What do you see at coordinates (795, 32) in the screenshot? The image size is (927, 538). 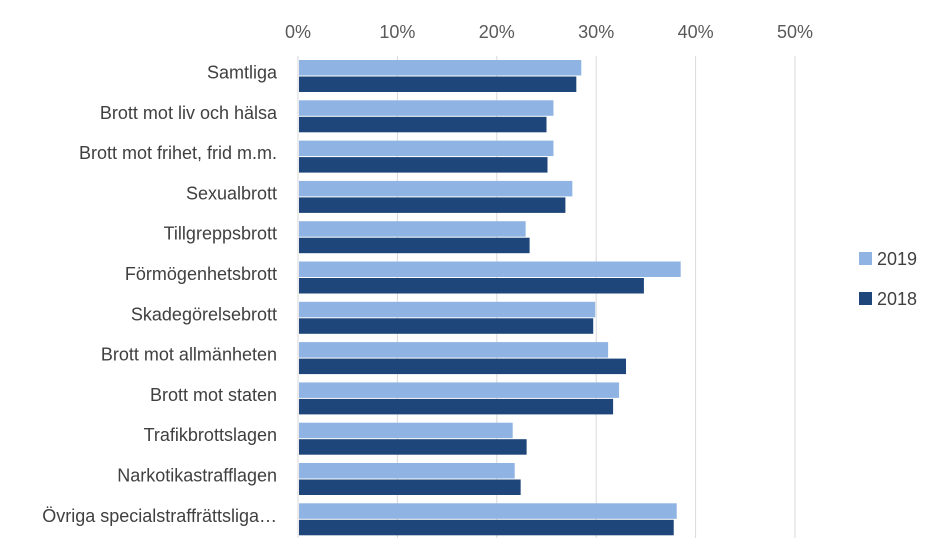 I see `x-tick-label: 50%` at bounding box center [795, 32].